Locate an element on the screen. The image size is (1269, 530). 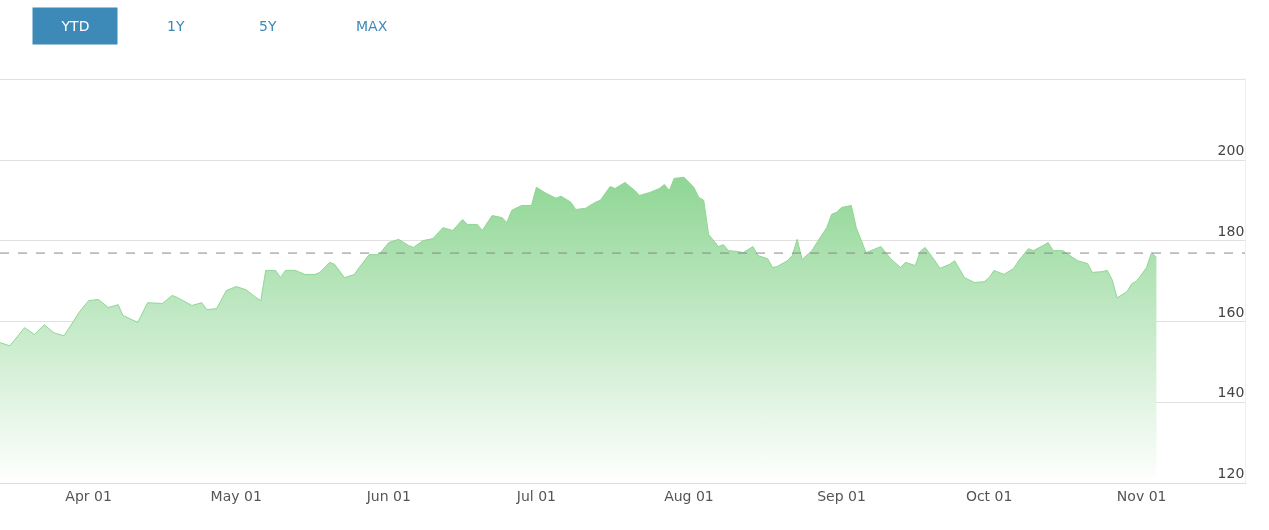
y-tick-label: 180 is located at coordinates (1231, 231).